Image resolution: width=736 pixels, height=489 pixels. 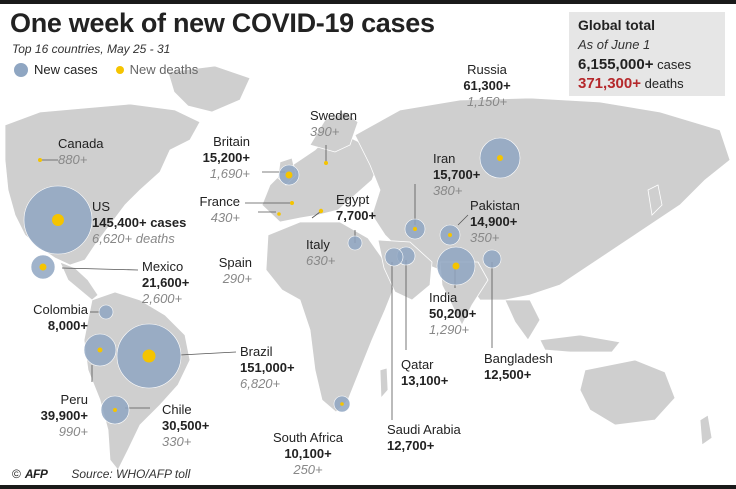 I want to click on country-name: South Africa, so click(x=308, y=437).